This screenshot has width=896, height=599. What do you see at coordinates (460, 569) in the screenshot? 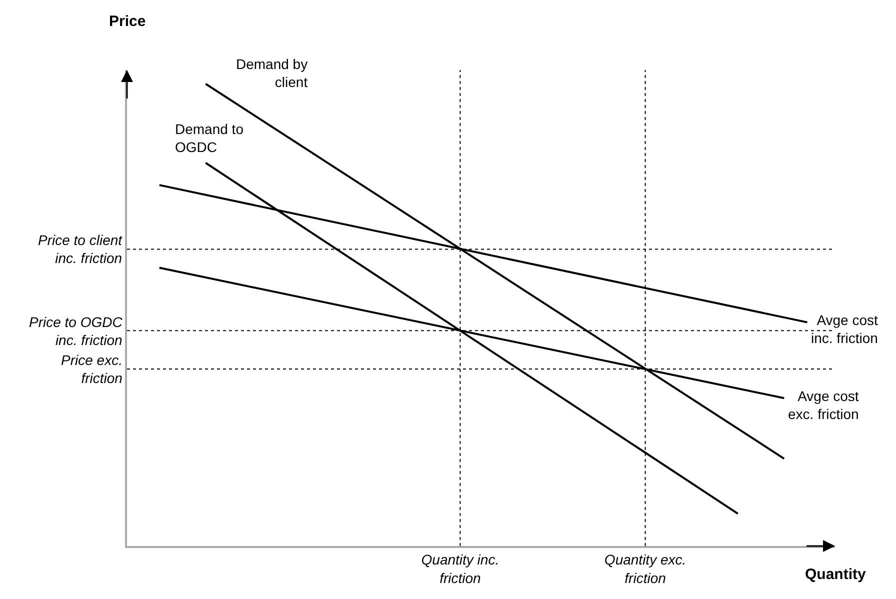
I see `x-tick-label: Quantity inc. friction` at bounding box center [460, 569].